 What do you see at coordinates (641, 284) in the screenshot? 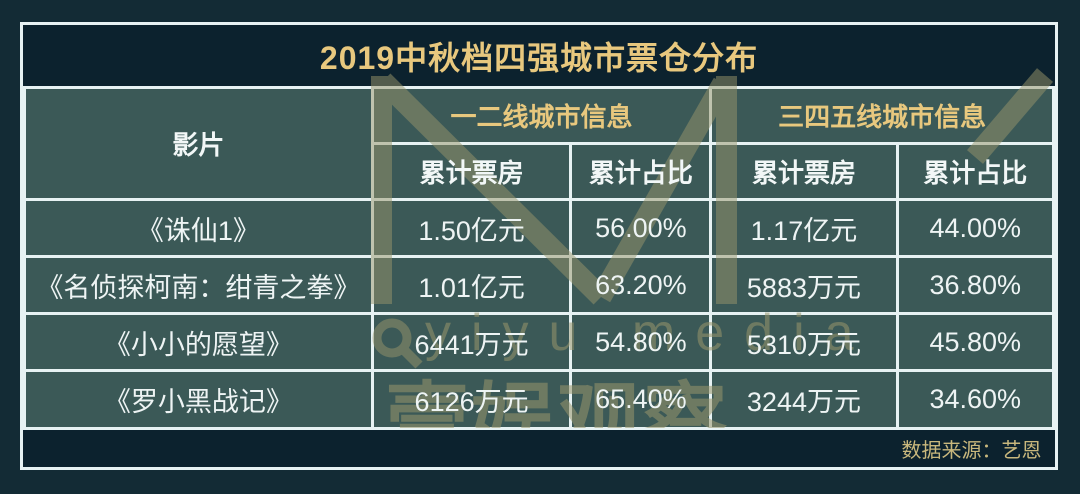
I see `tier12-share-value: 63.20%` at bounding box center [641, 284].